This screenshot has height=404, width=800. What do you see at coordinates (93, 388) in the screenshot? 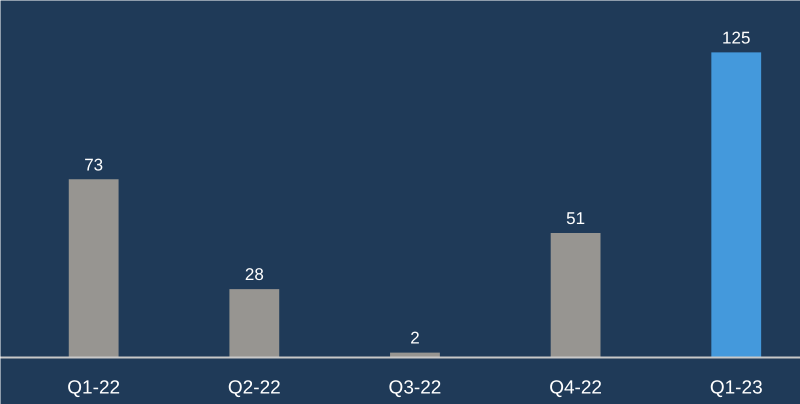
I see `x-tick-label: Q1-22` at bounding box center [93, 388].